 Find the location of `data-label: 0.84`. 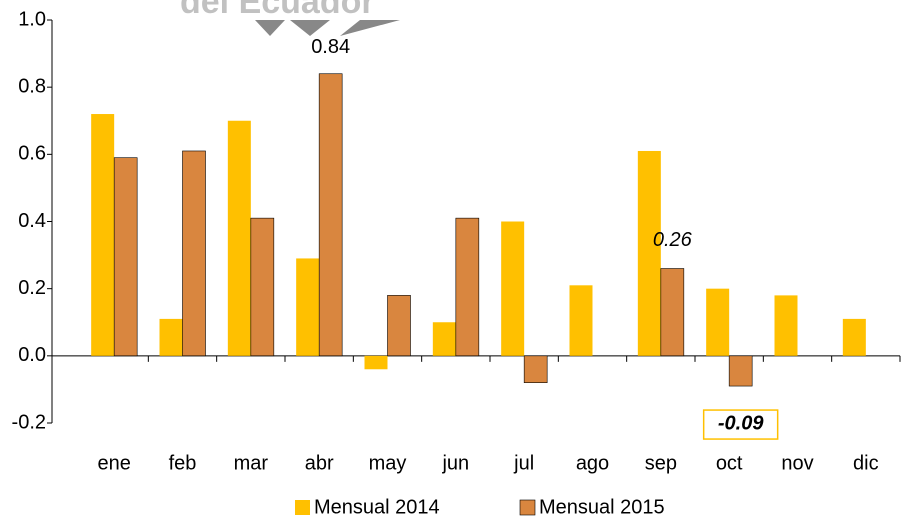

data-label: 0.84 is located at coordinates (330, 47).